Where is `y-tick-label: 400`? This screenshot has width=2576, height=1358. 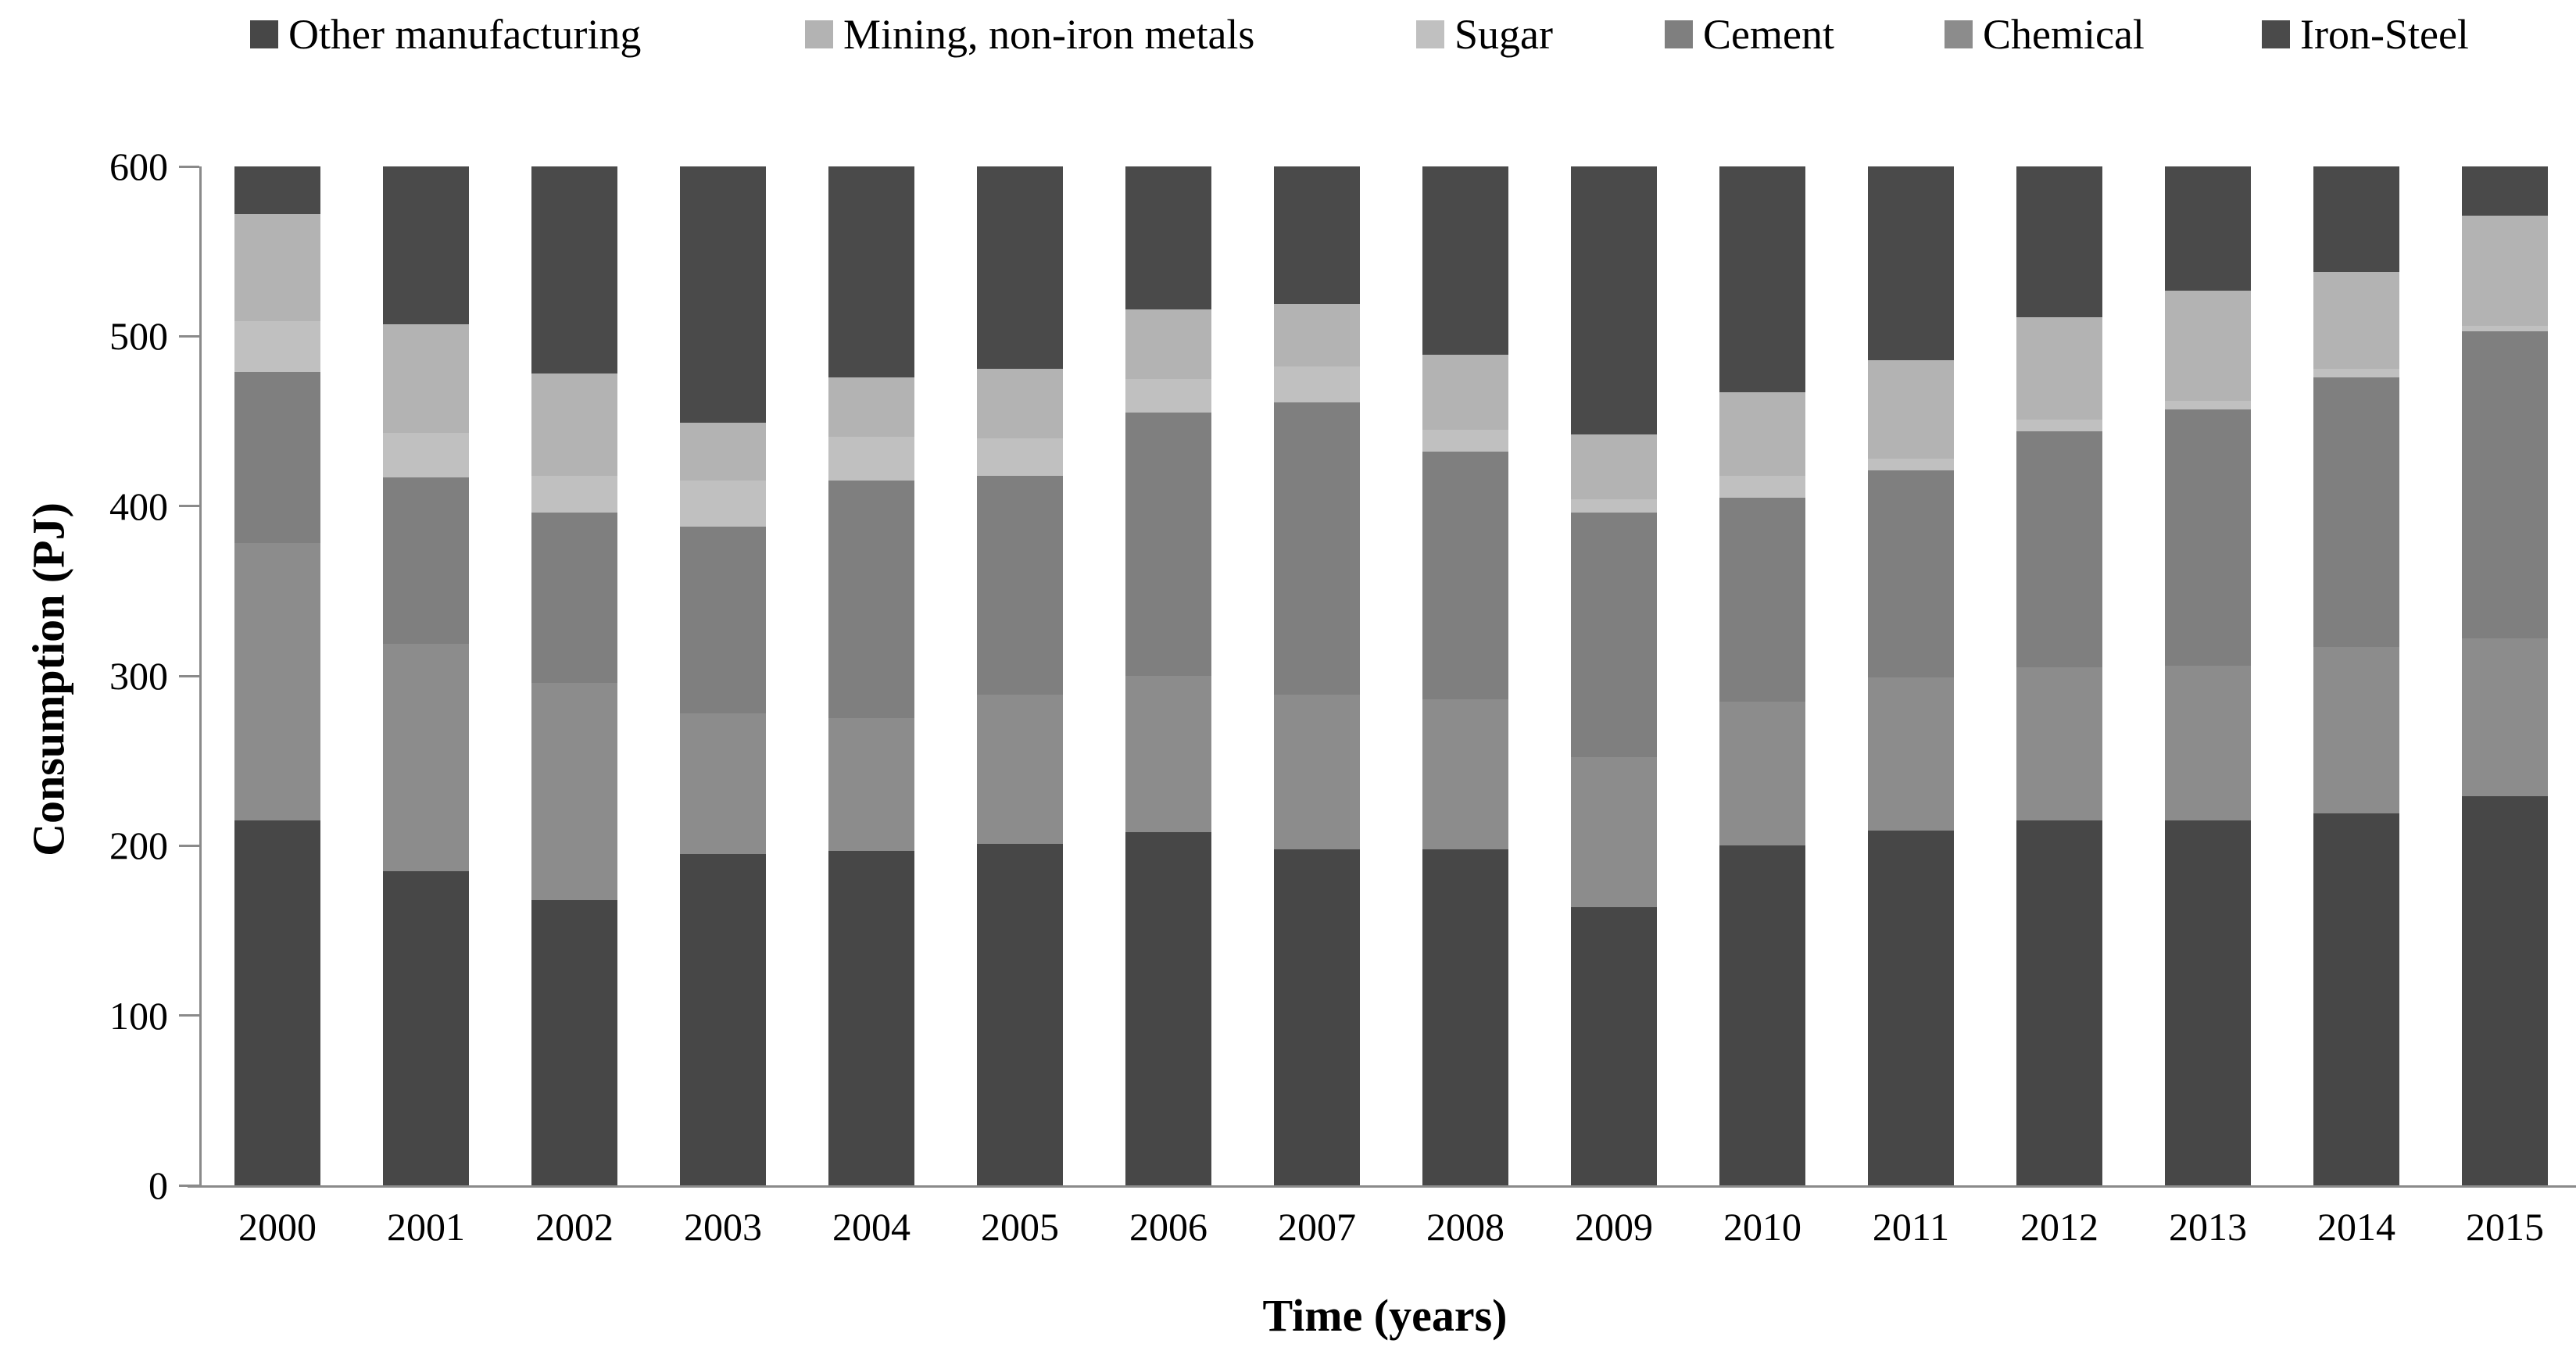 y-tick-label: 400 is located at coordinates (138, 506).